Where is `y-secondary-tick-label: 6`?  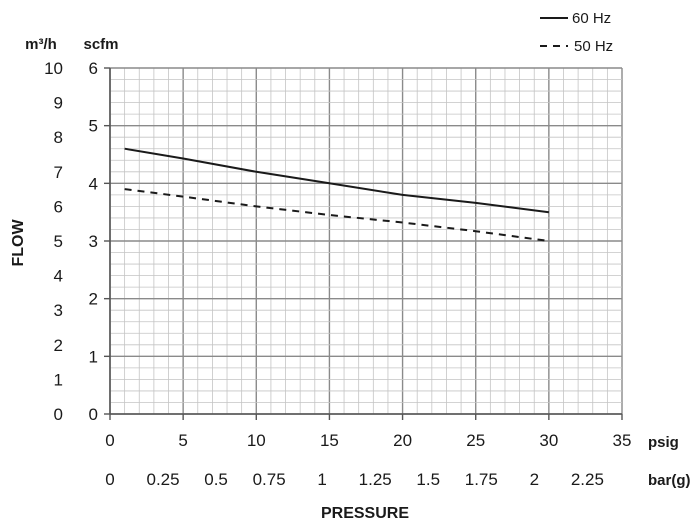
y-secondary-tick-label: 6 is located at coordinates (58, 206).